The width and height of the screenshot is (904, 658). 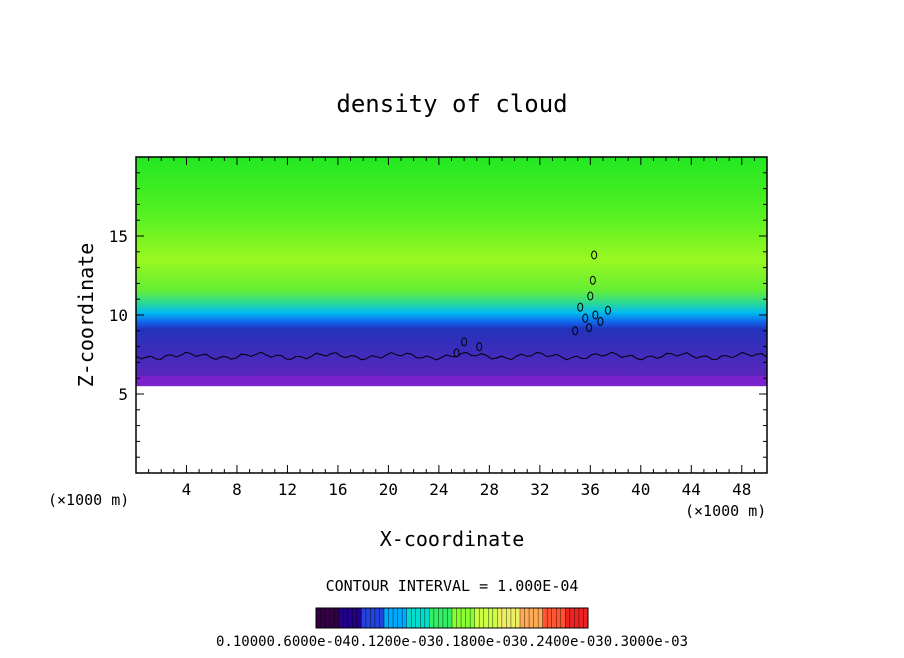 What do you see at coordinates (123, 394) in the screenshot?
I see `y-tick-label: 5` at bounding box center [123, 394].